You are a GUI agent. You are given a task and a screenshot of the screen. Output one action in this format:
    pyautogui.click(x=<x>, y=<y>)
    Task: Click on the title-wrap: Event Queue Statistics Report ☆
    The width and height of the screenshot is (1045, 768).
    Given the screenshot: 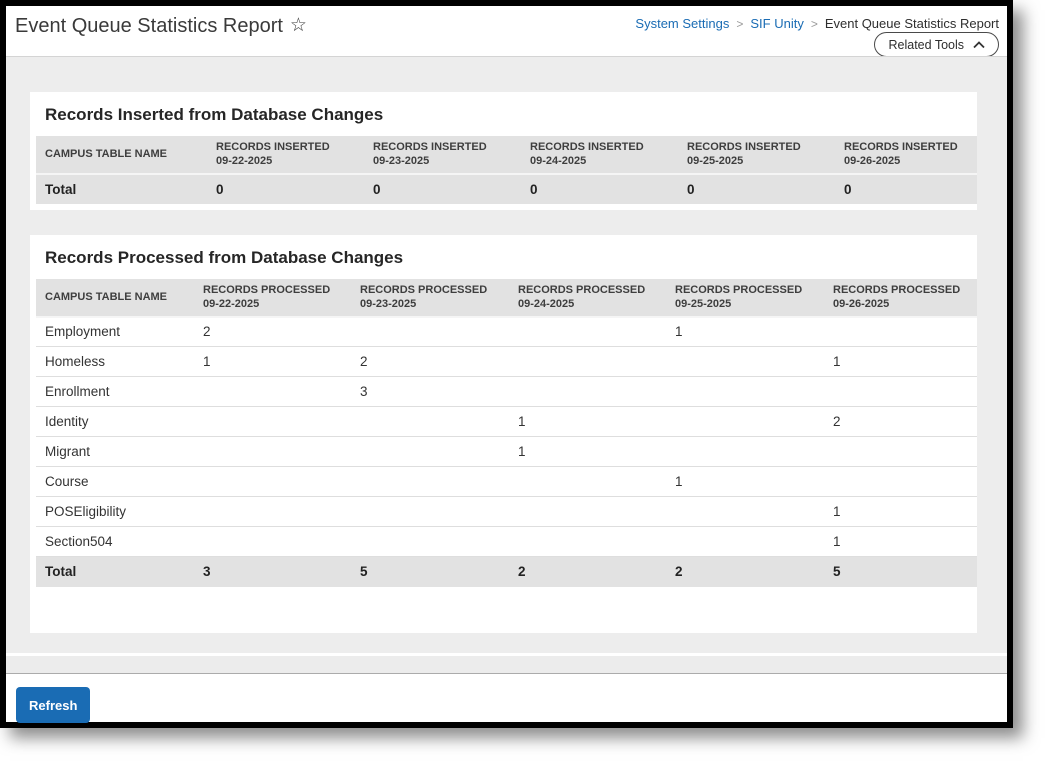 What is the action you would take?
    pyautogui.click(x=161, y=25)
    